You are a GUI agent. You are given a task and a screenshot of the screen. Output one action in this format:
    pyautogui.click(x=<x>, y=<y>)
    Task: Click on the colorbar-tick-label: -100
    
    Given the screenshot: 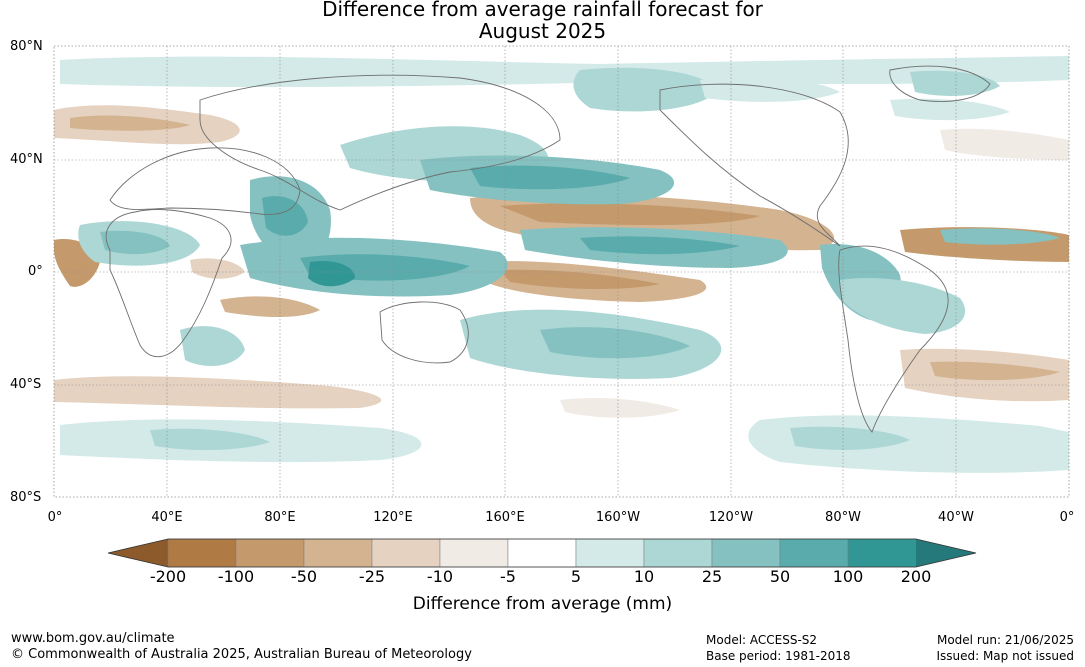 What is the action you would take?
    pyautogui.click(x=236, y=576)
    